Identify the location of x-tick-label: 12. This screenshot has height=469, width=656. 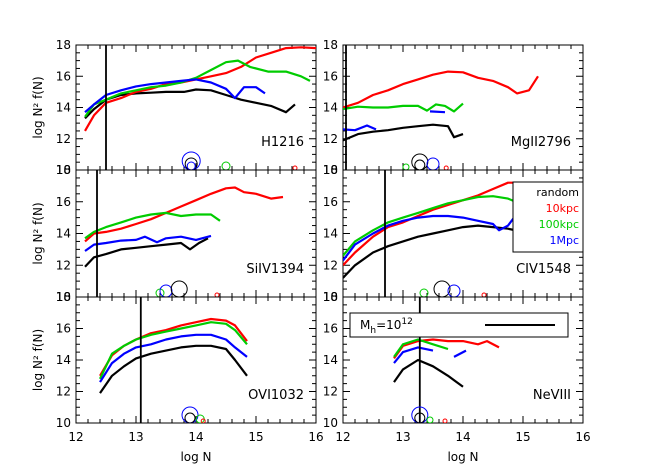
(75, 437).